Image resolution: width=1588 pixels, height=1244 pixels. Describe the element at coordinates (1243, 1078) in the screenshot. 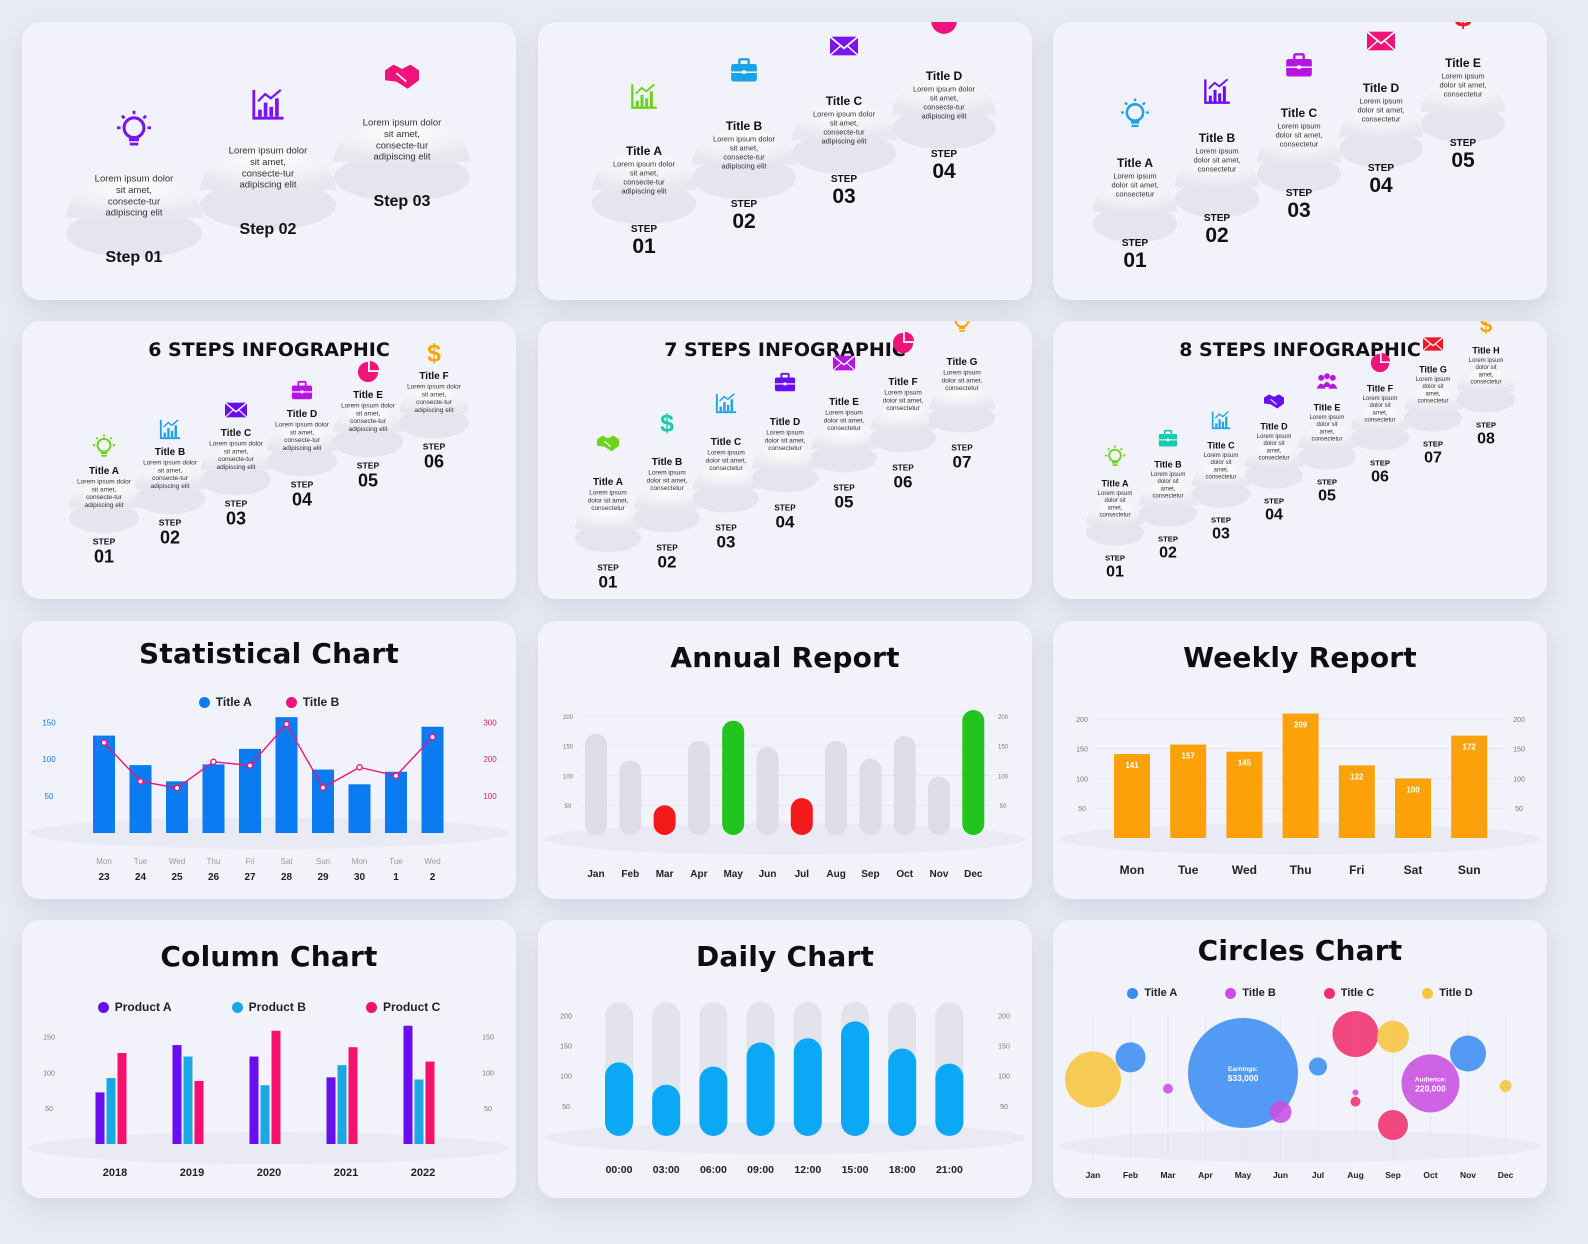

I see `bubble-value: $33,000` at that location.